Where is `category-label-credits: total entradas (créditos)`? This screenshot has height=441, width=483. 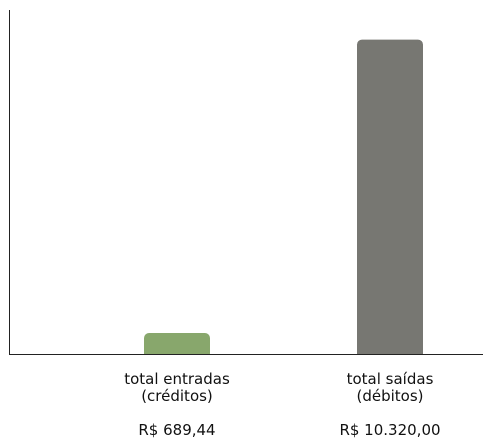
category-label-credits: total entradas (créditos) is located at coordinates (177, 388).